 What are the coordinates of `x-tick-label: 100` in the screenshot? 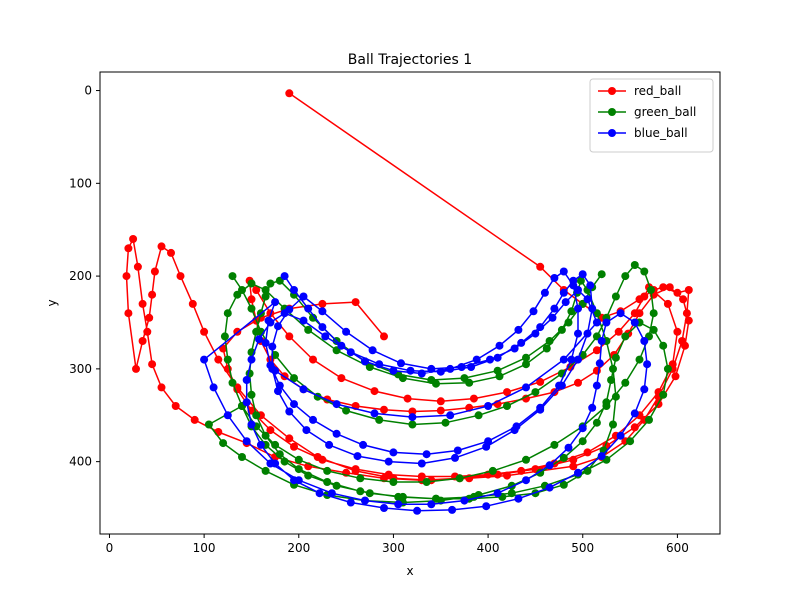 It's located at (204, 548).